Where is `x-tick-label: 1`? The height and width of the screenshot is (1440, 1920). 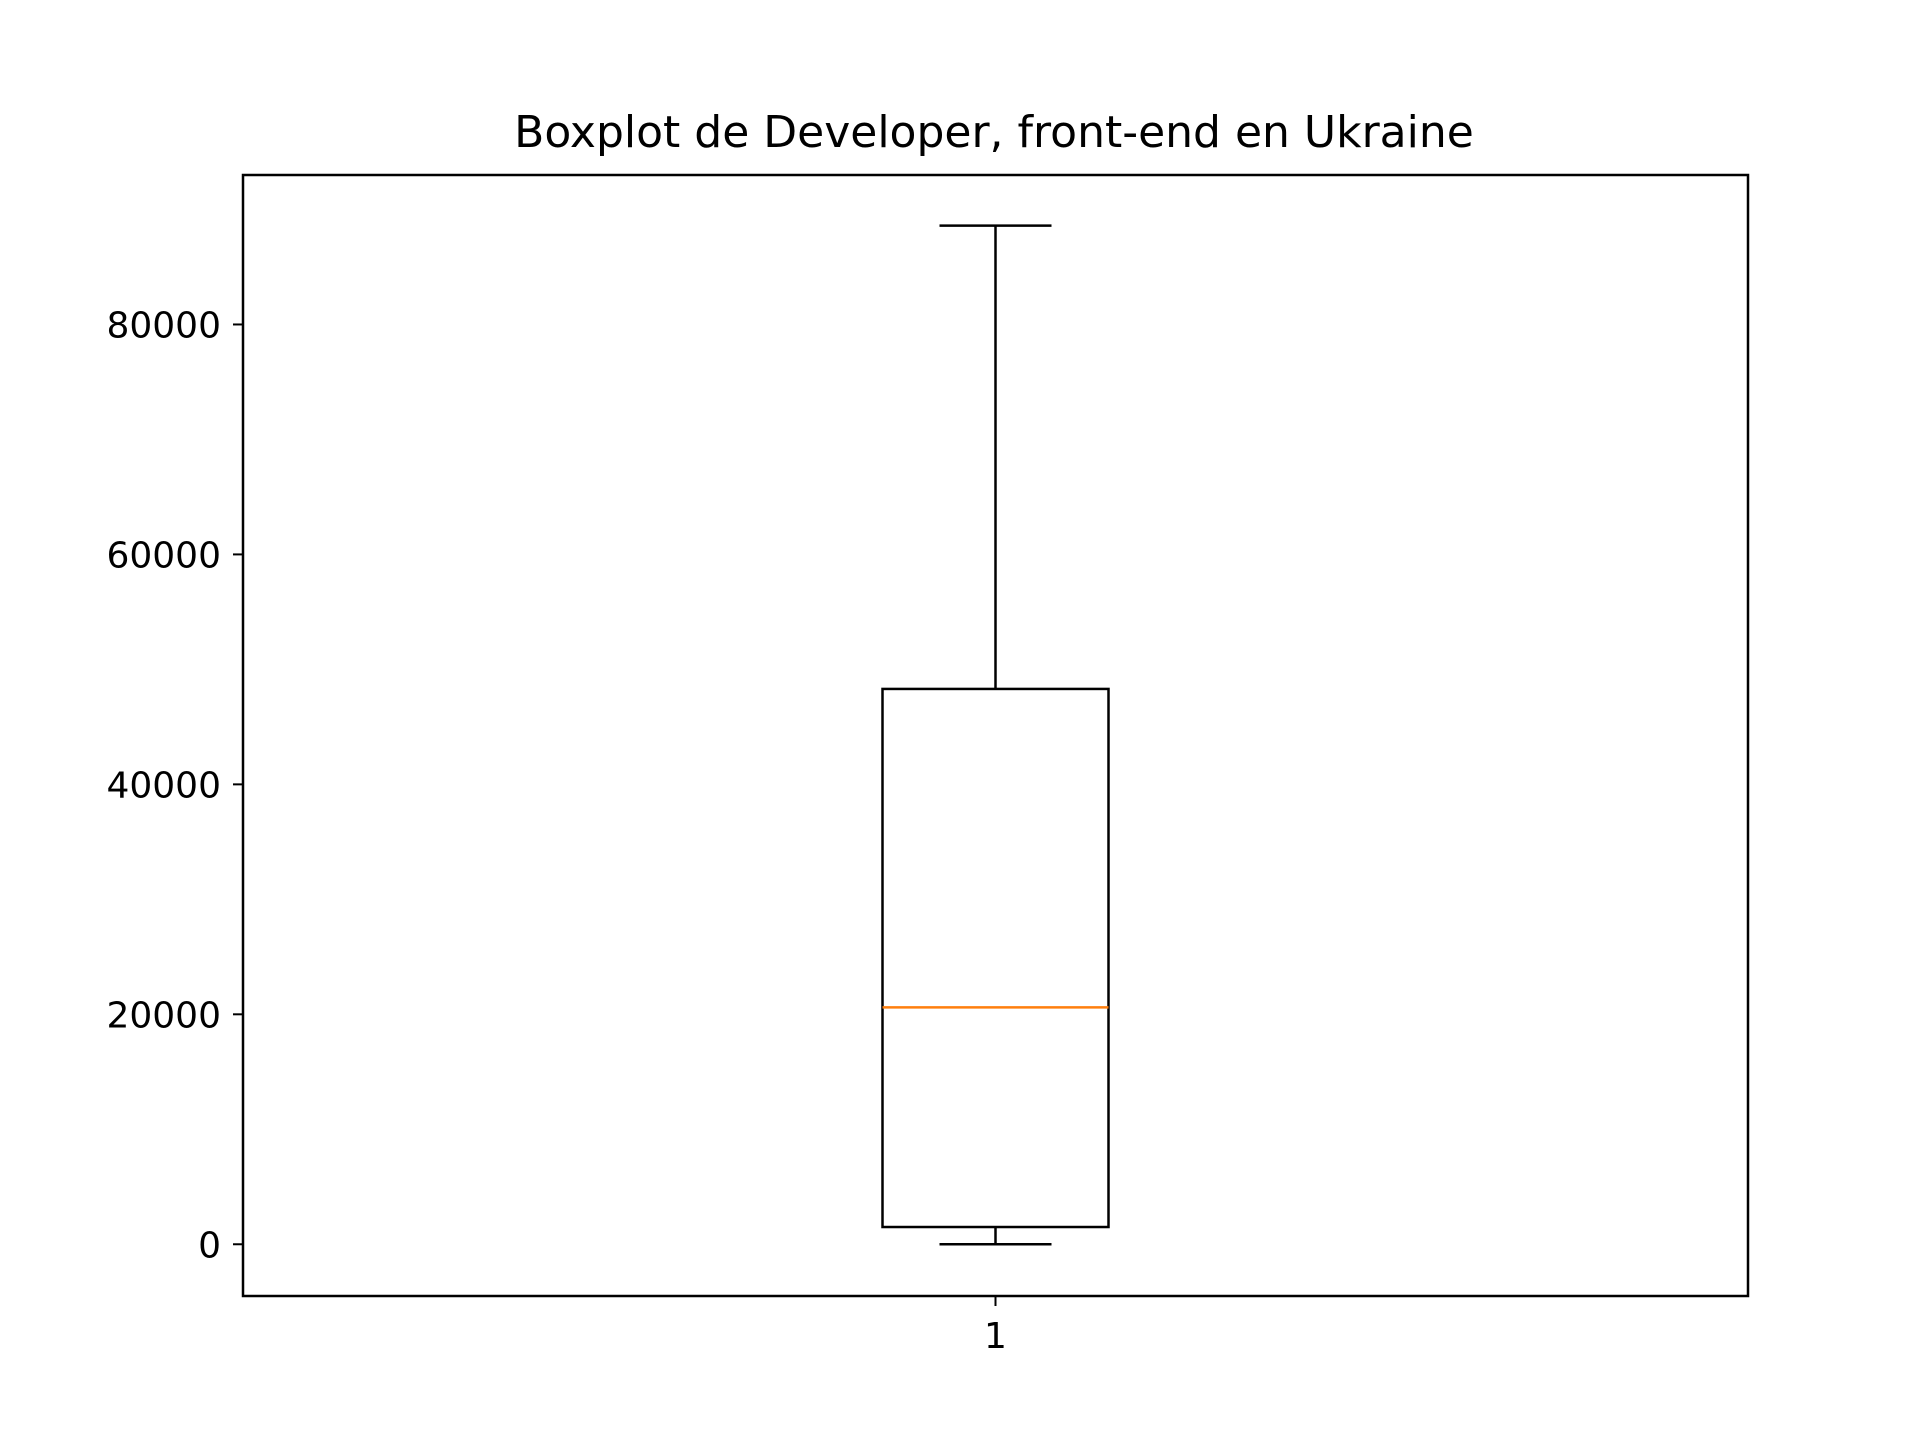
x-tick-label: 1 is located at coordinates (995, 1336).